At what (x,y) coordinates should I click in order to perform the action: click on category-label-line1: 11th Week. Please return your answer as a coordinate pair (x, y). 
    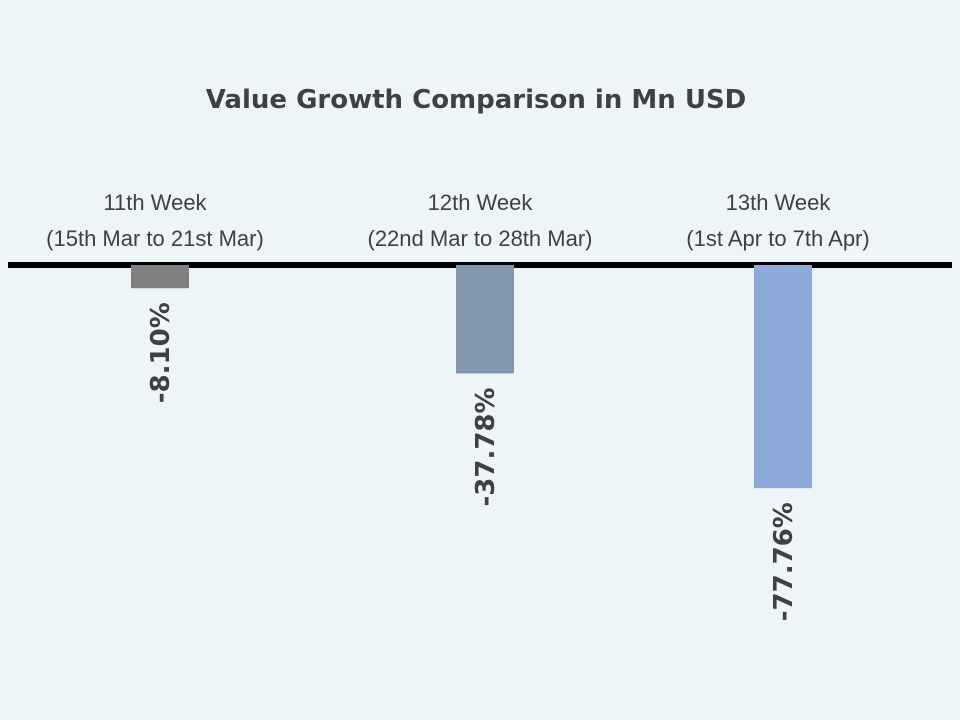
    Looking at the image, I should click on (155, 202).